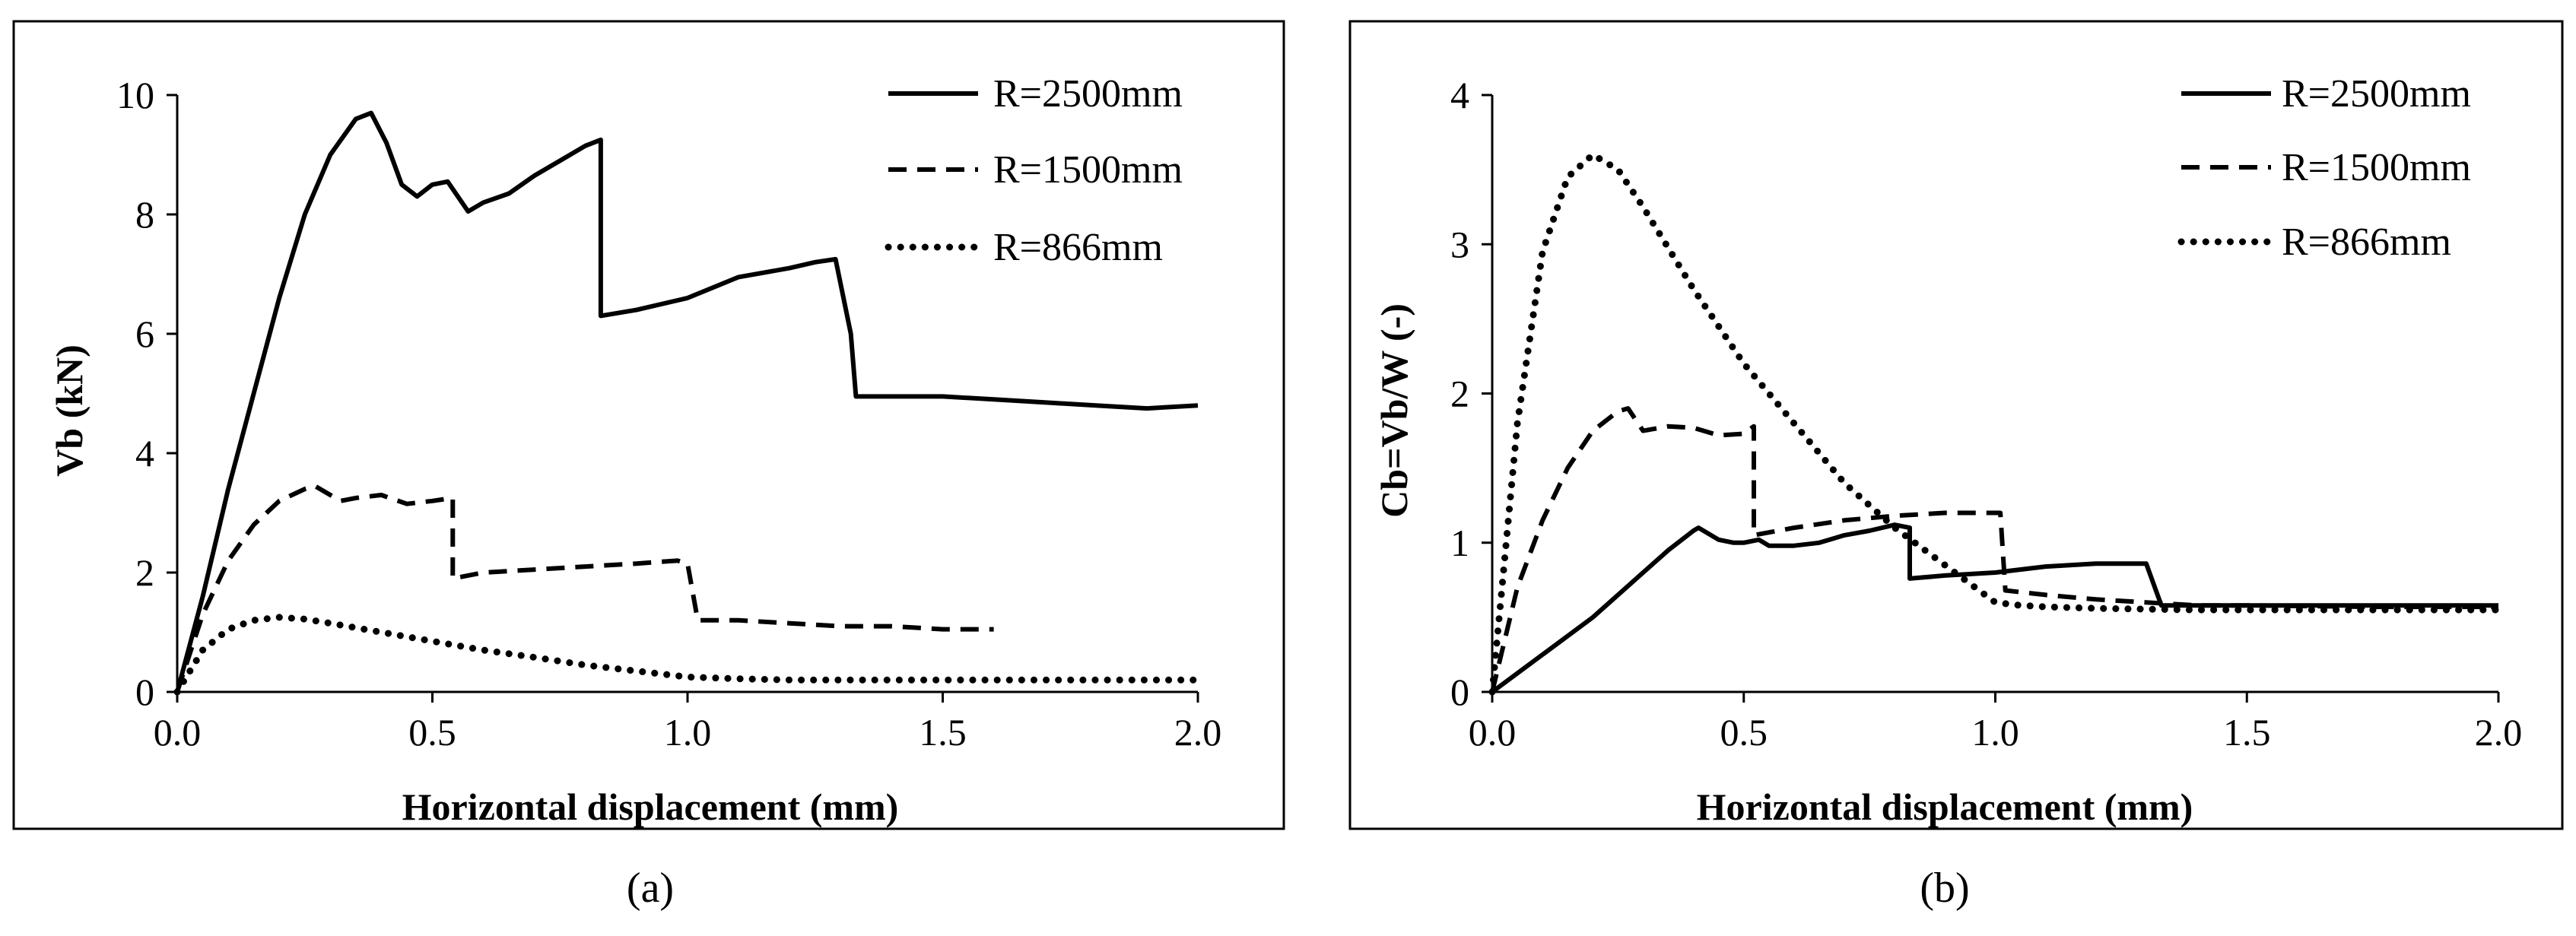  I want to click on panel-a-y-tick-label: 0, so click(144, 692).